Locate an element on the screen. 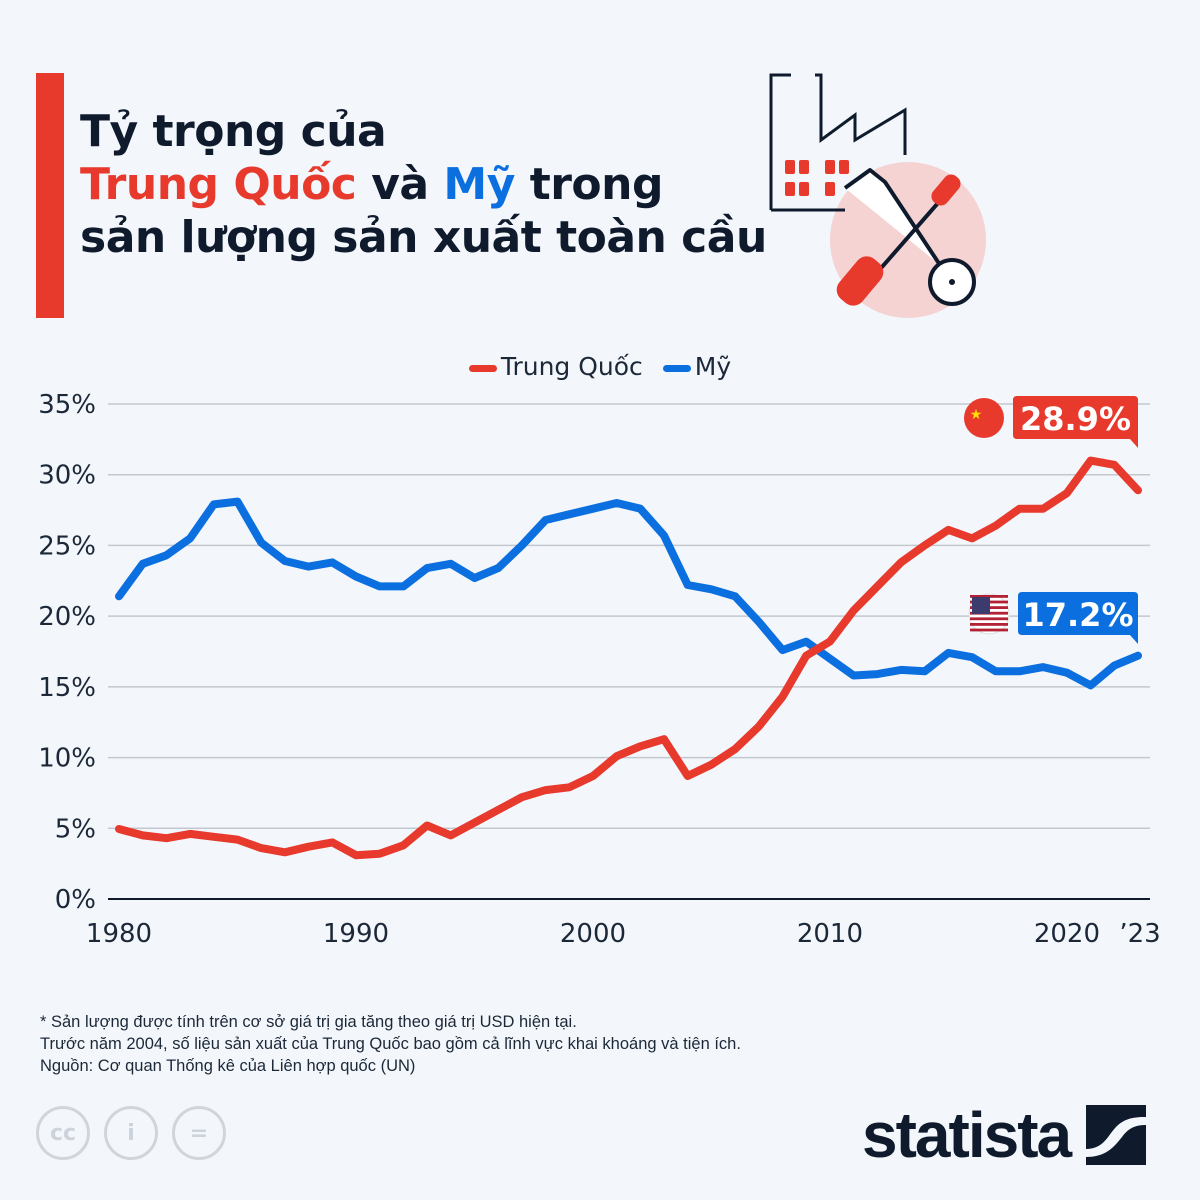  legend-item-us: Mỹ is located at coordinates (697, 366).